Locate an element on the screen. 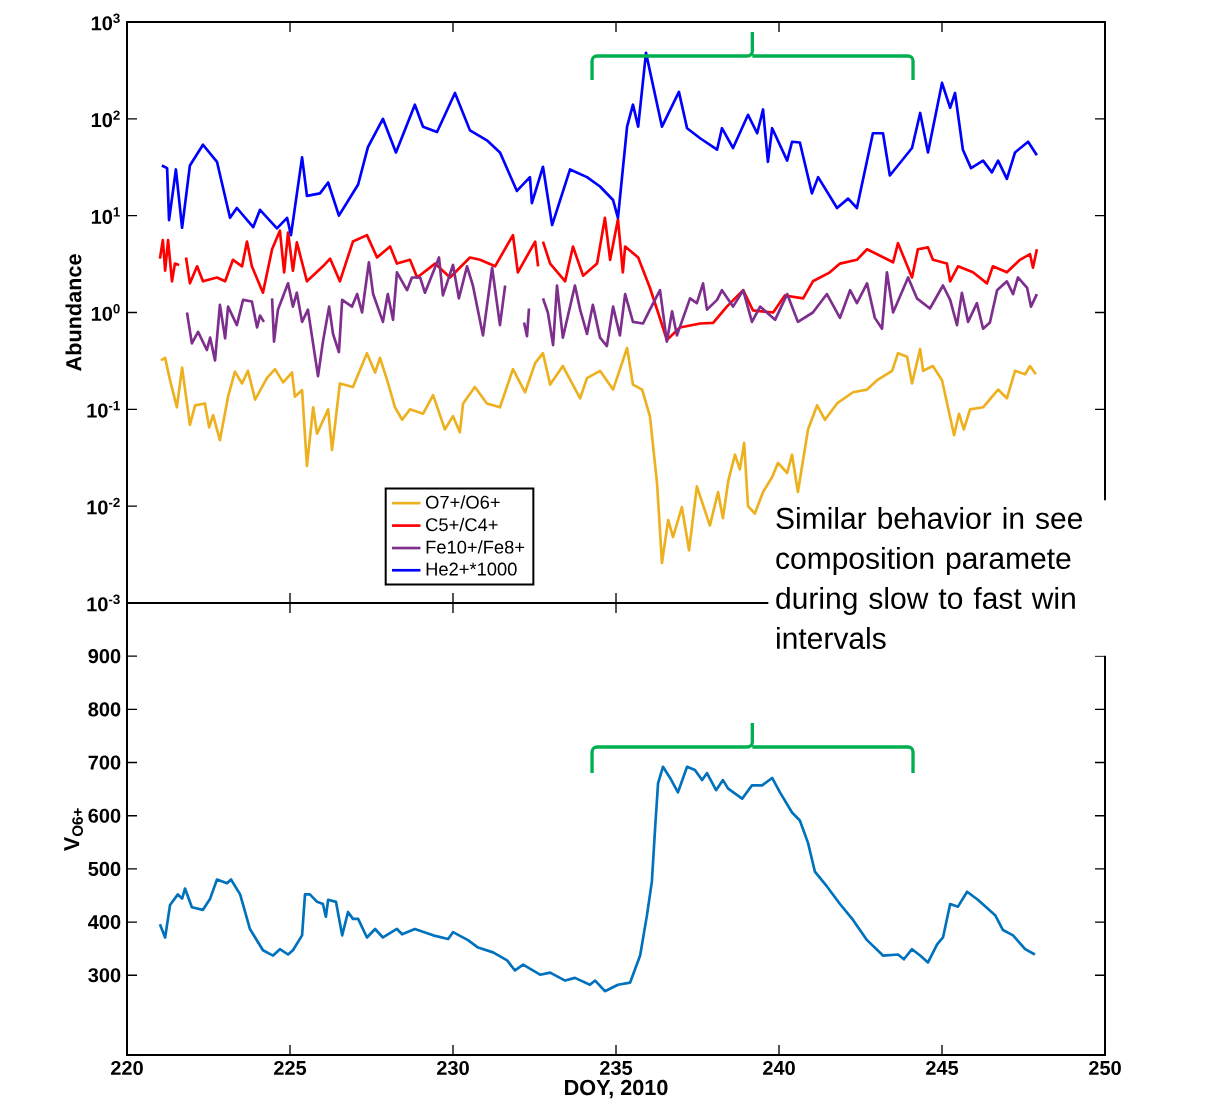  x-tick-label: 240 is located at coordinates (779, 1068).